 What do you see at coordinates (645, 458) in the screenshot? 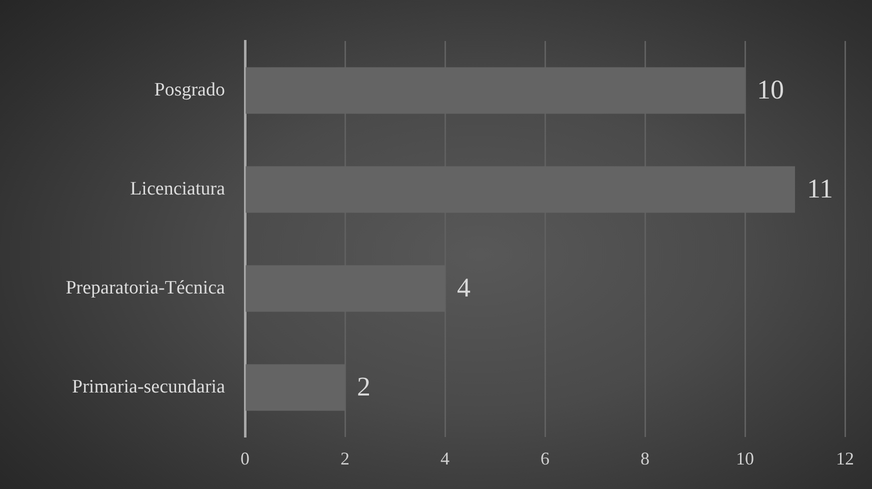
I see `x-tick-label: 8` at bounding box center [645, 458].